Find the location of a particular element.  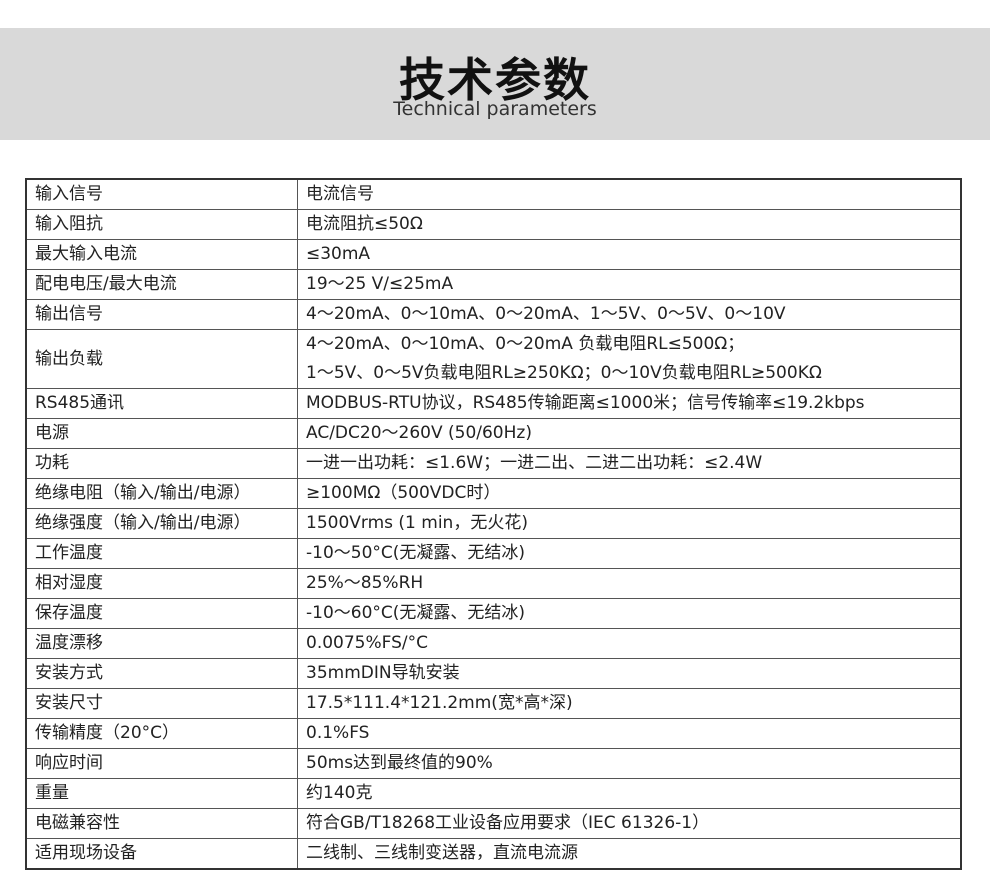

value-cell: 25%～85%RH is located at coordinates (629, 583).